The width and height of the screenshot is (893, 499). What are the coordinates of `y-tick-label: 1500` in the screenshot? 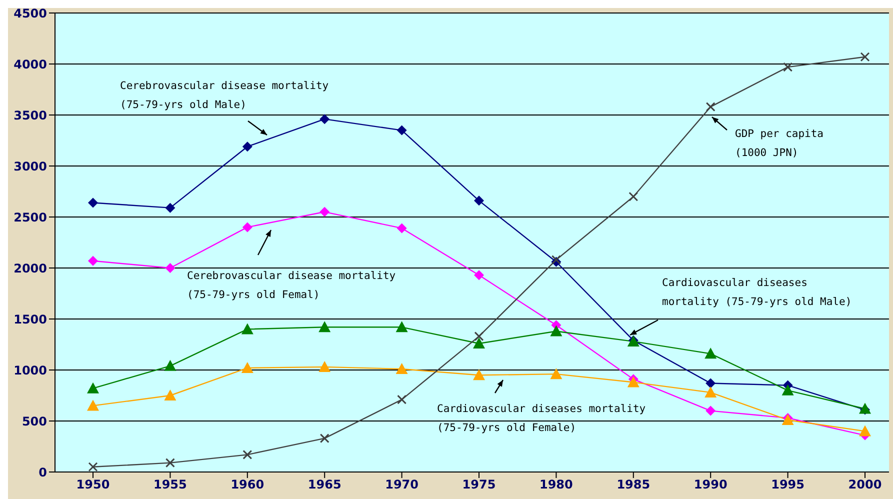 It's located at (30, 319).